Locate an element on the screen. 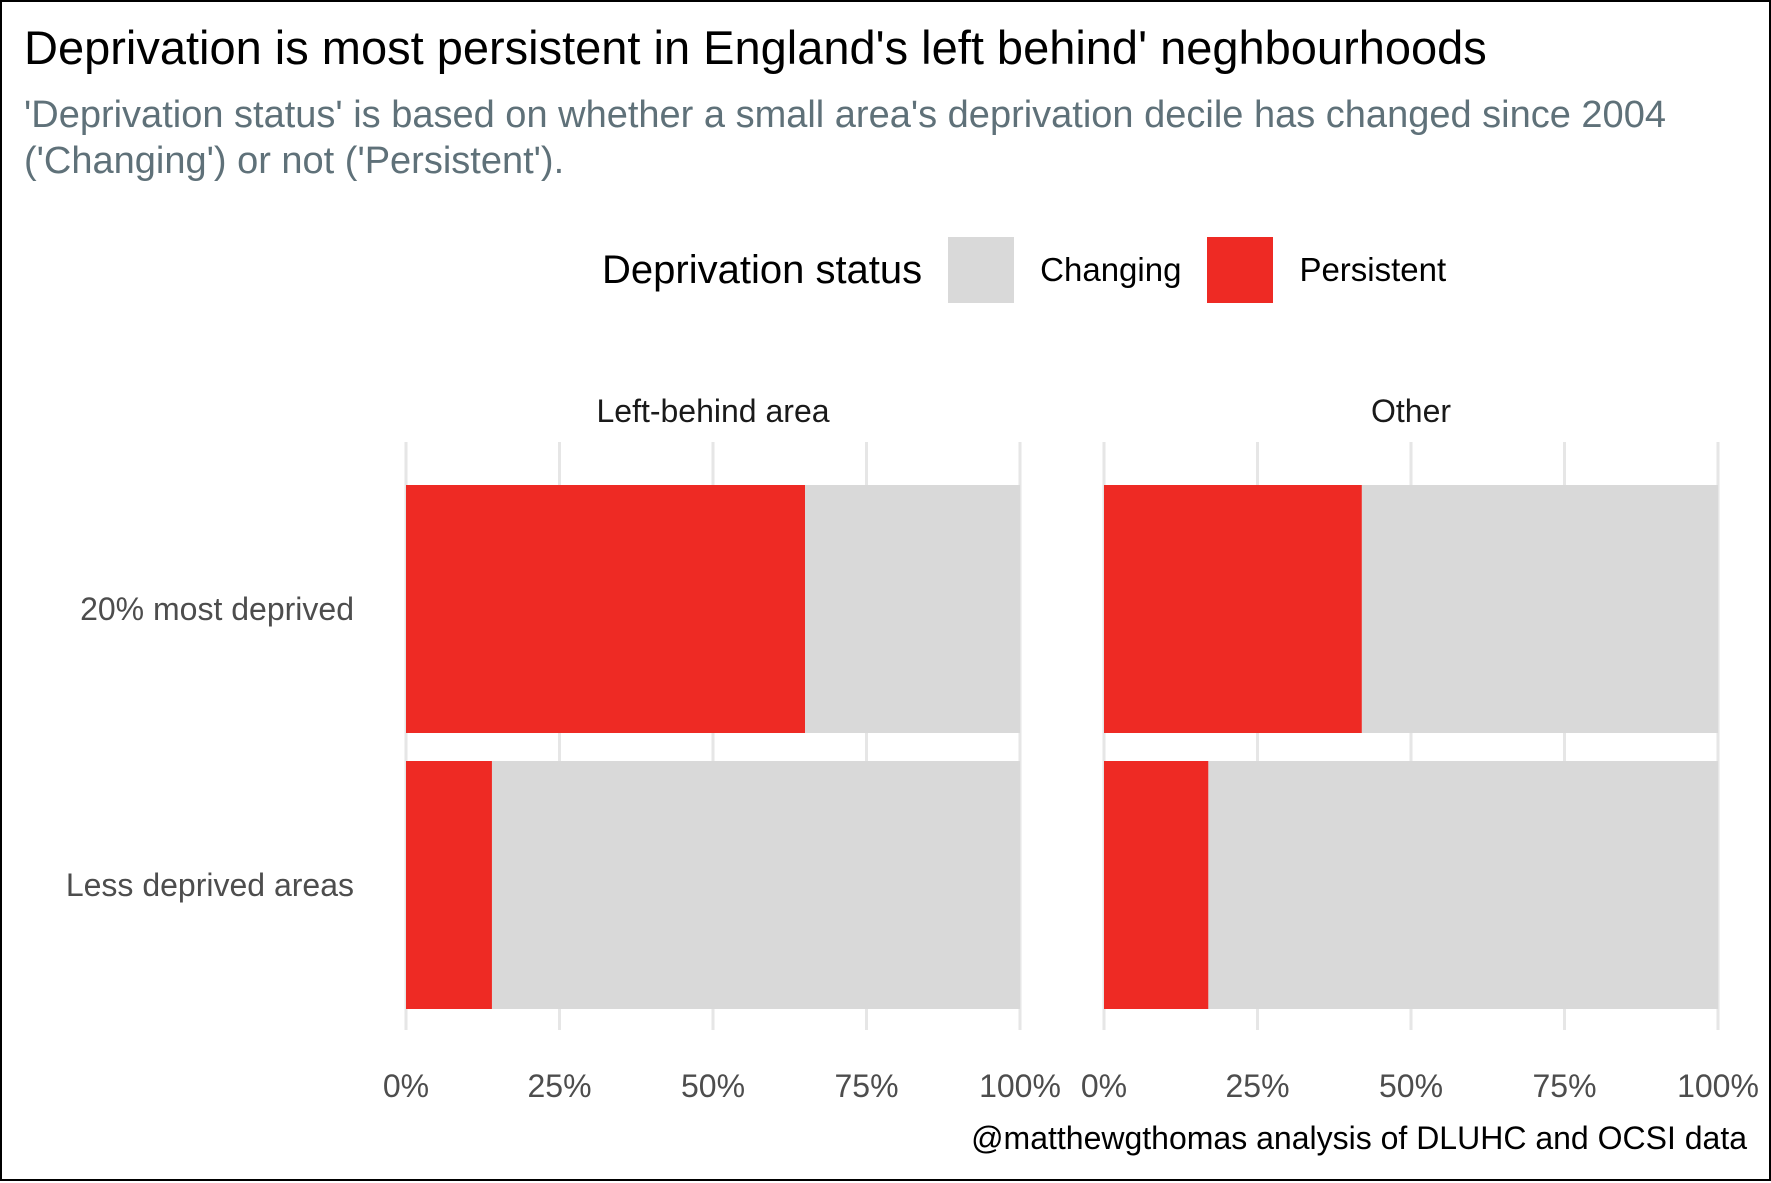  x-tick-label-left-behind-area-3: 75% is located at coordinates (866, 1086).